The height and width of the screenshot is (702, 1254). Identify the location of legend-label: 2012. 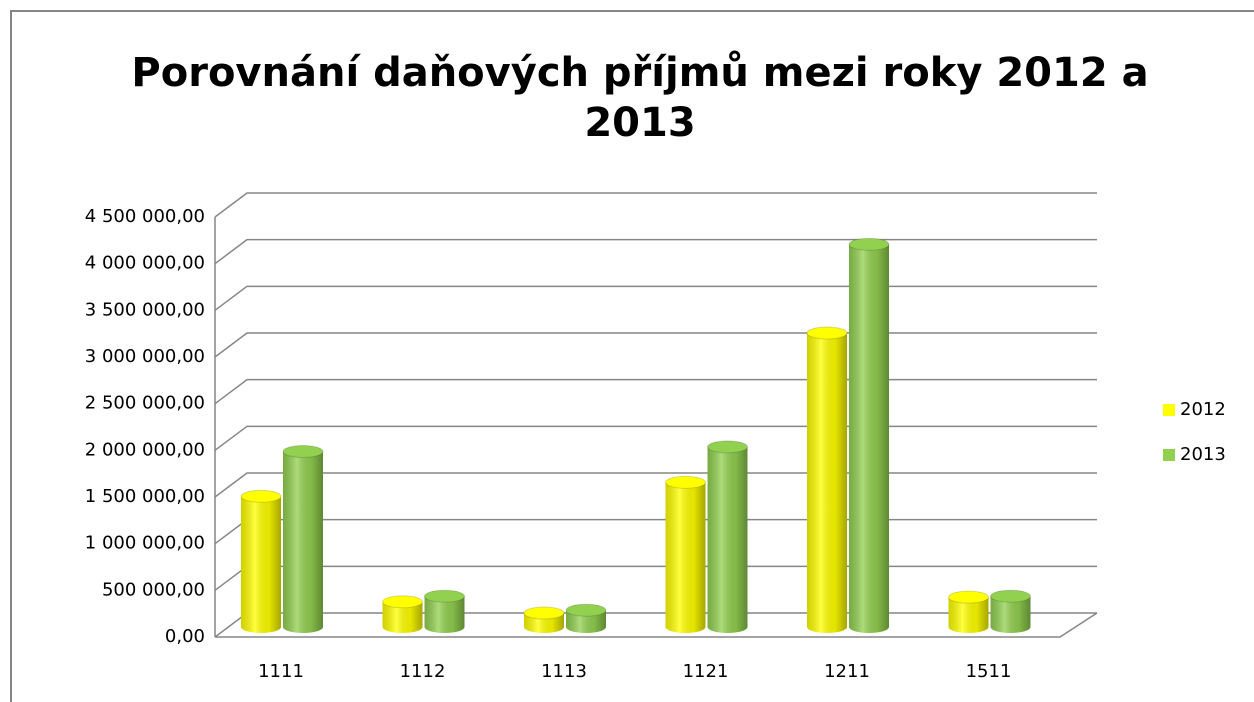
(1203, 409).